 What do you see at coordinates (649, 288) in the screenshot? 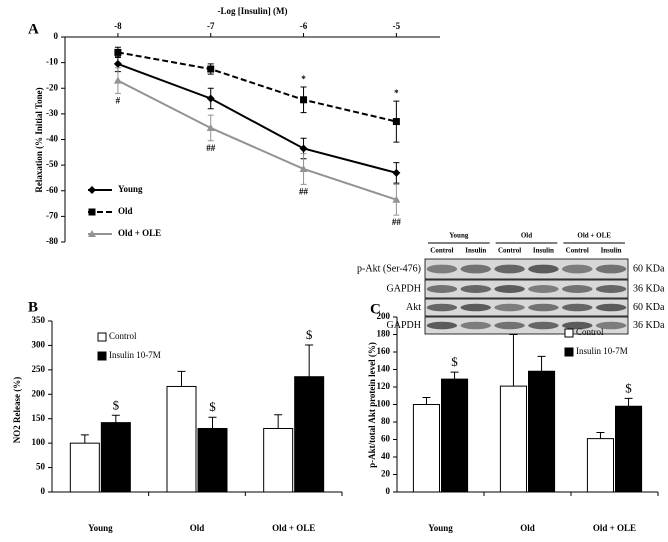
I see `size-label: 36 KDa` at bounding box center [649, 288].